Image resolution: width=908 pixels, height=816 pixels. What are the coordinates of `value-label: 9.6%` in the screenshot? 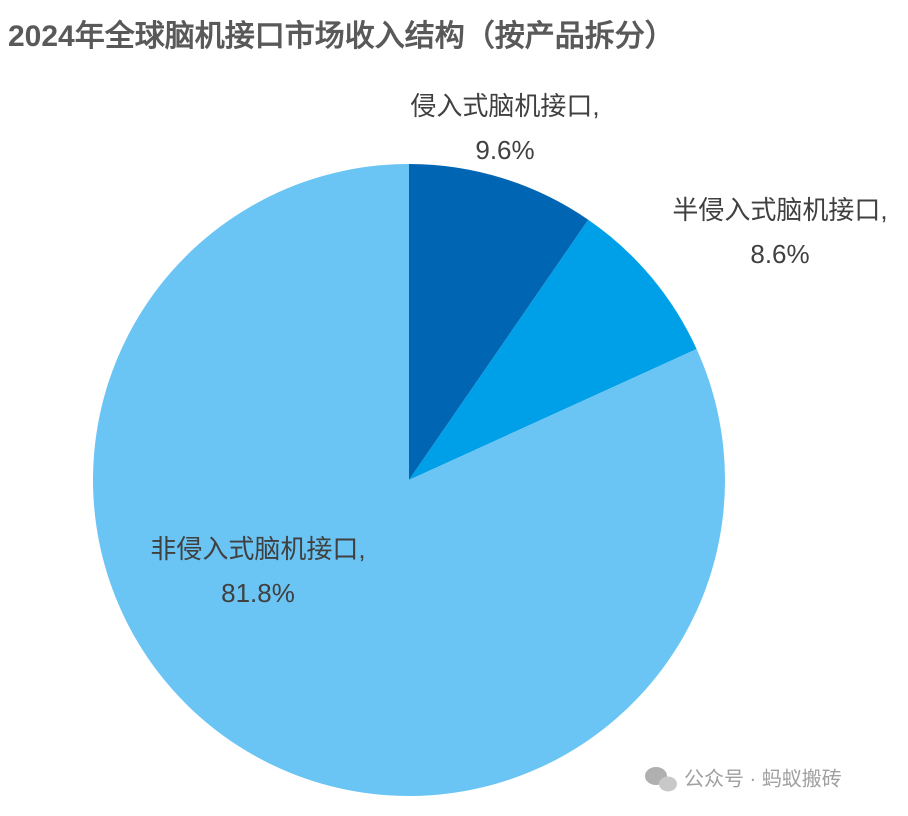 It's located at (504, 150).